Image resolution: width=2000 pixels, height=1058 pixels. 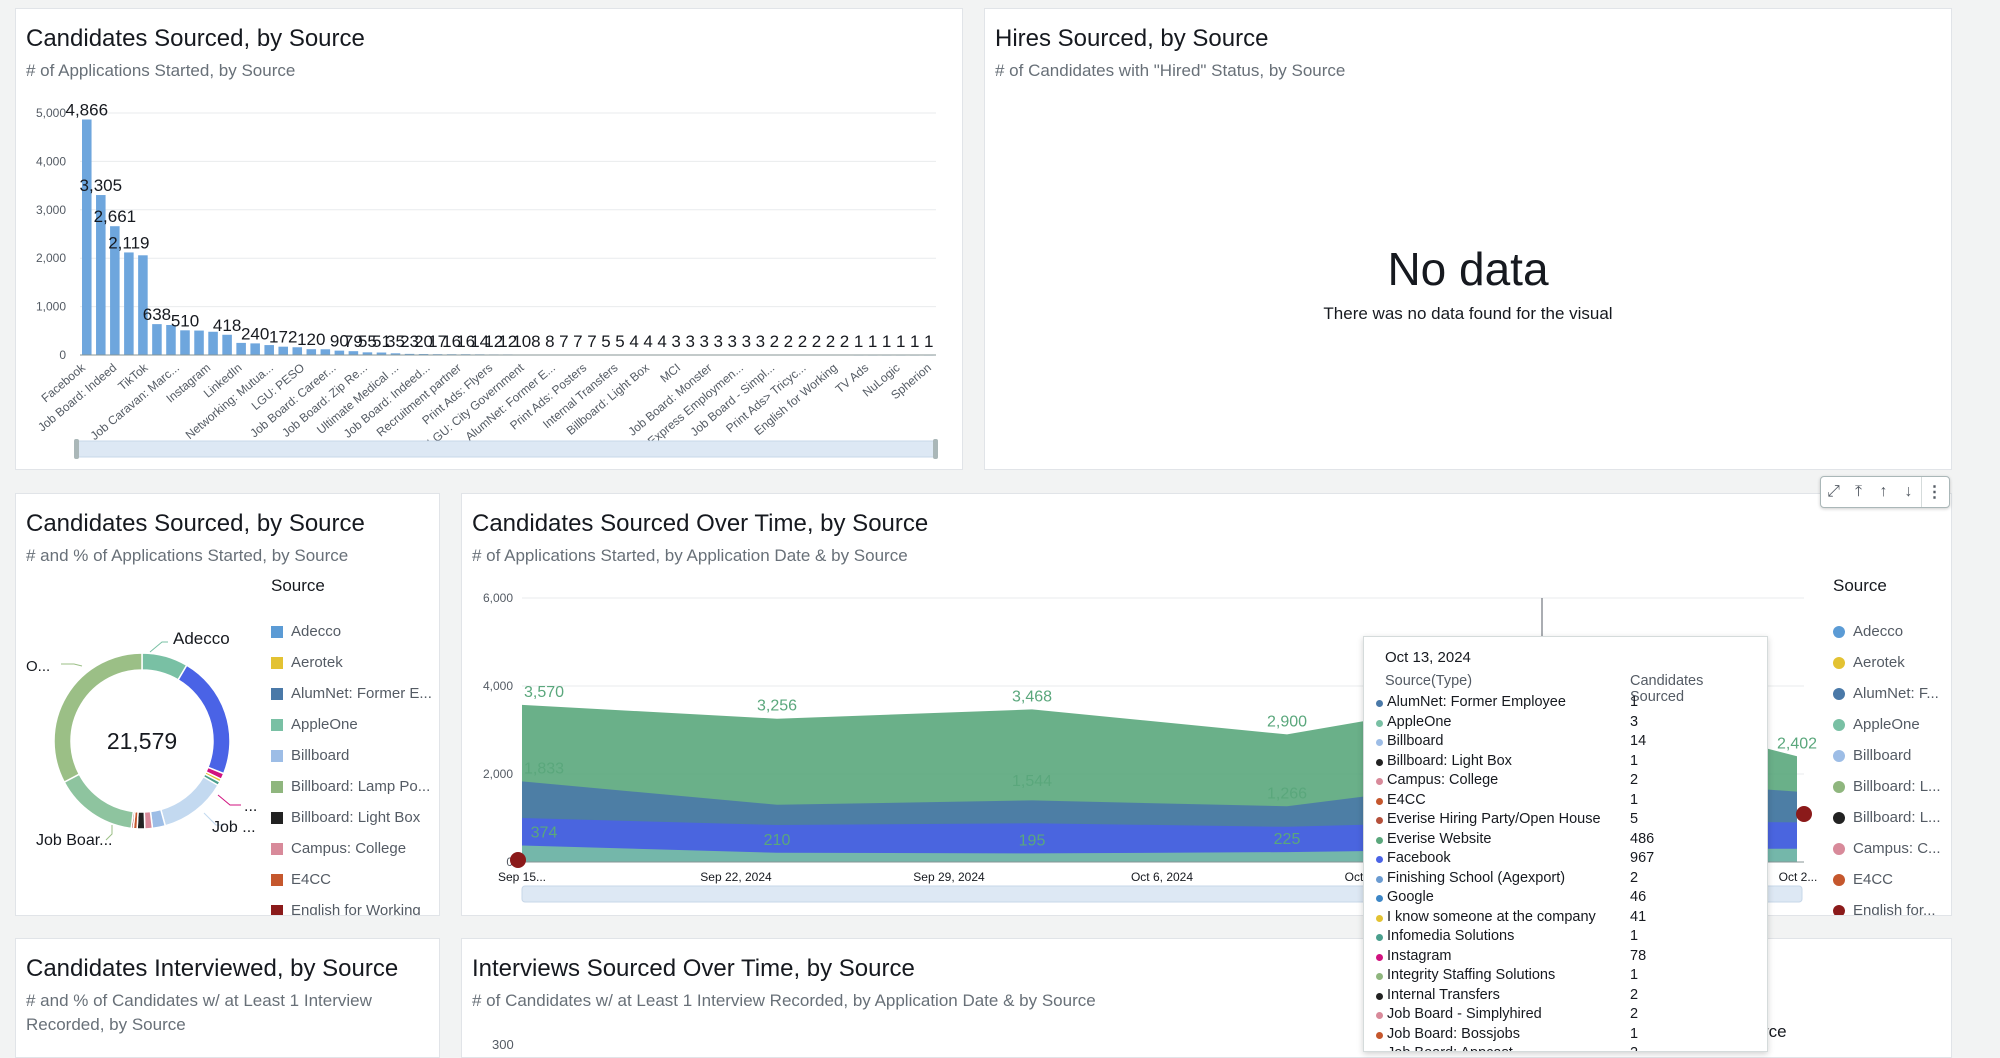 I want to click on move-top-icon: ⤒, so click(x=1858, y=491).